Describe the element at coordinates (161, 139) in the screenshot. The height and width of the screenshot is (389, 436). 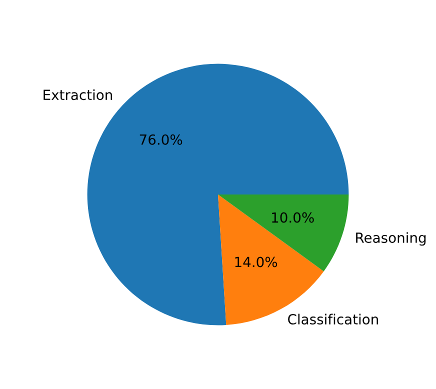
I see `data-label: 76.0%` at that location.